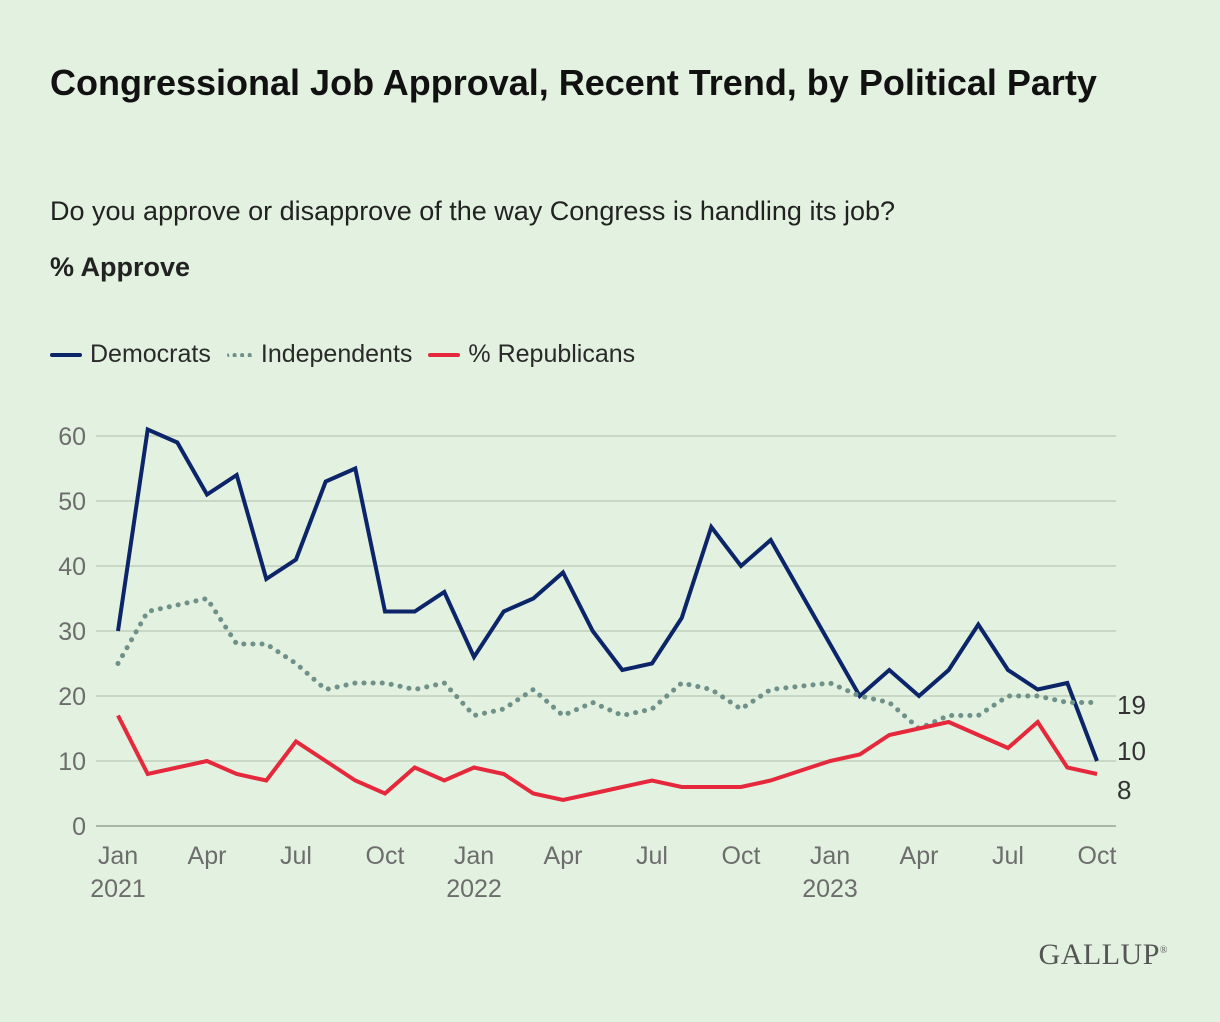 The width and height of the screenshot is (1220, 1022). Describe the element at coordinates (1131, 751) in the screenshot. I see `end-value-label: 10` at that location.